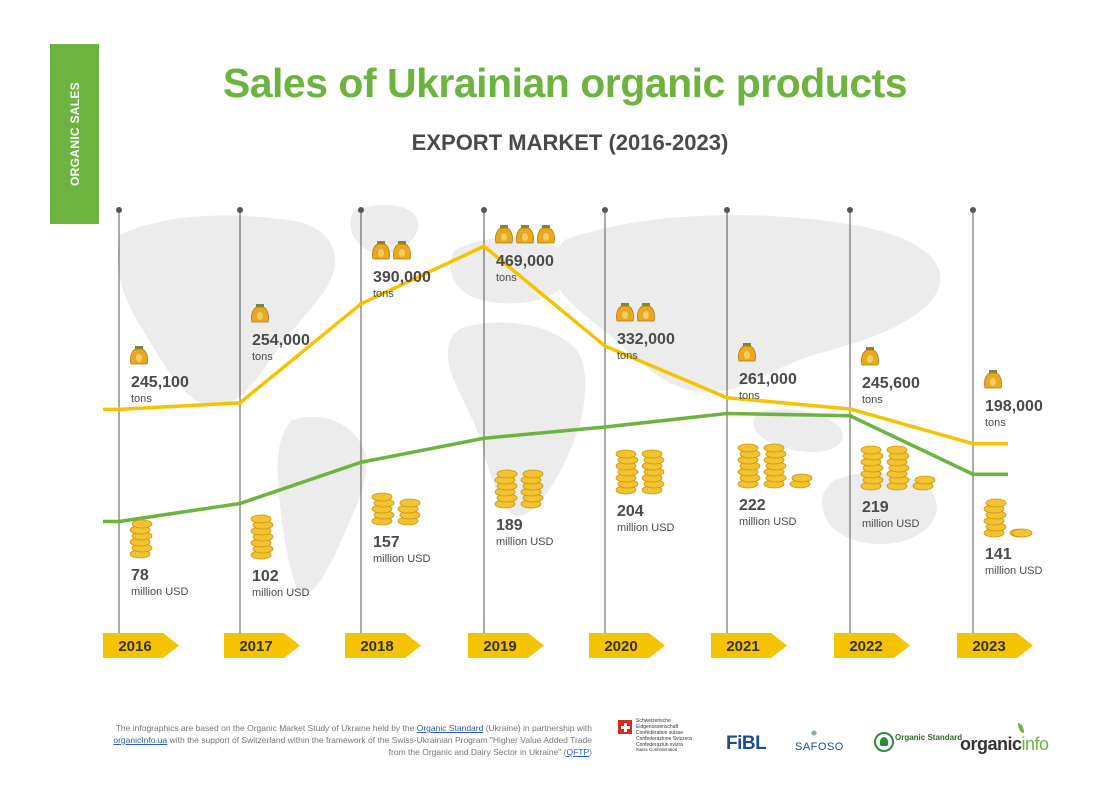 This screenshot has height=800, width=1100. Describe the element at coordinates (1004, 744) in the screenshot. I see `organicinfo-logo: organicinfo` at that location.